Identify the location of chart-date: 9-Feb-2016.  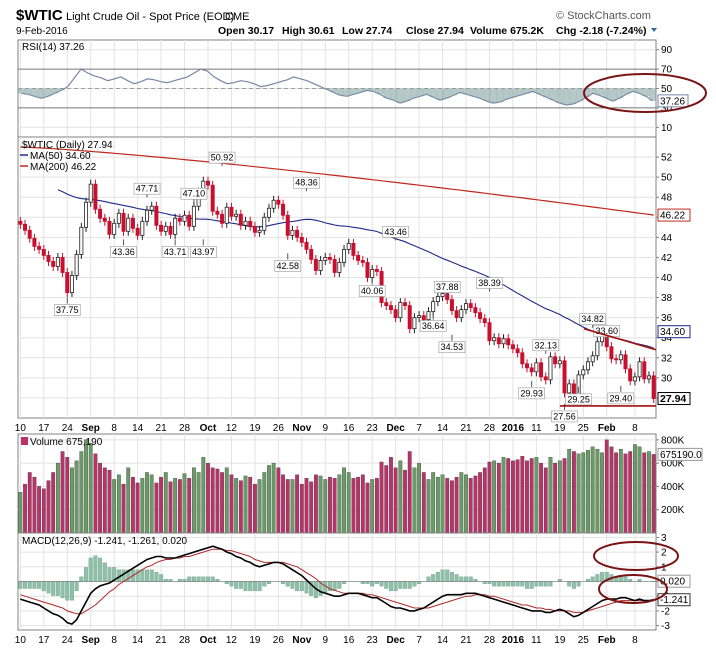
(42, 31).